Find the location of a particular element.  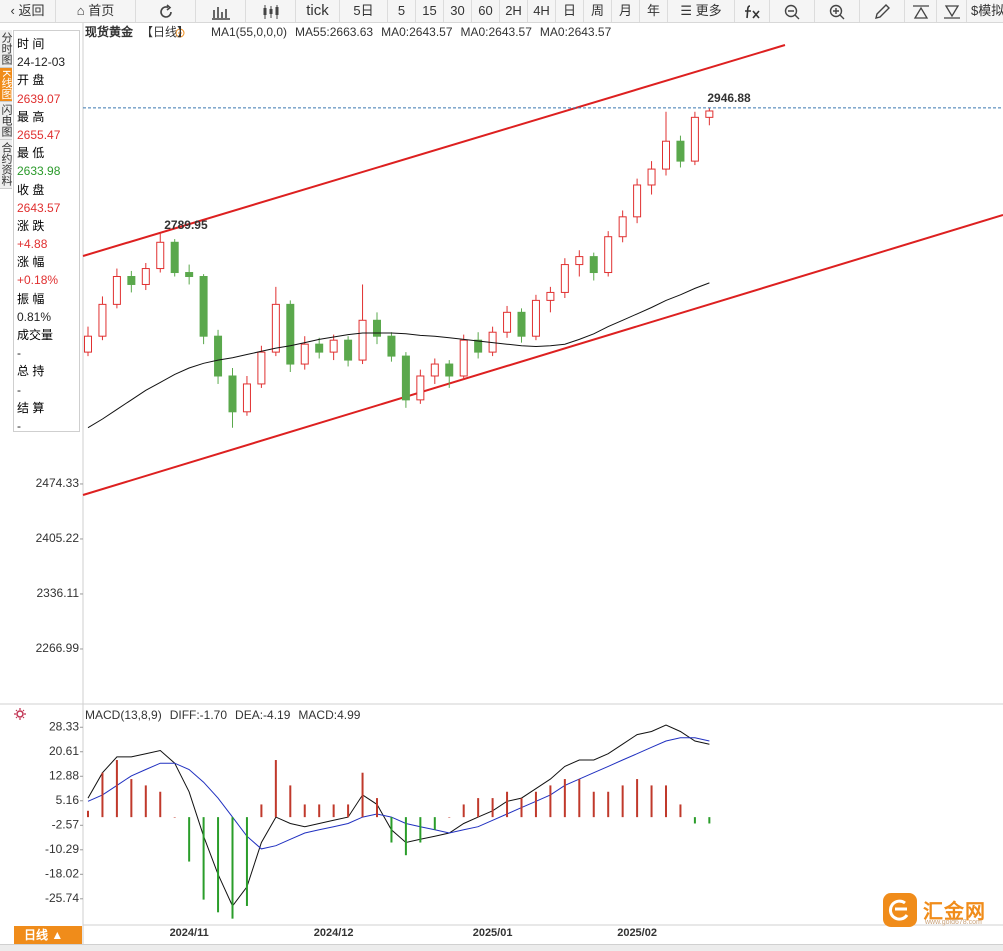

period-button: 2H is located at coordinates (514, 11).